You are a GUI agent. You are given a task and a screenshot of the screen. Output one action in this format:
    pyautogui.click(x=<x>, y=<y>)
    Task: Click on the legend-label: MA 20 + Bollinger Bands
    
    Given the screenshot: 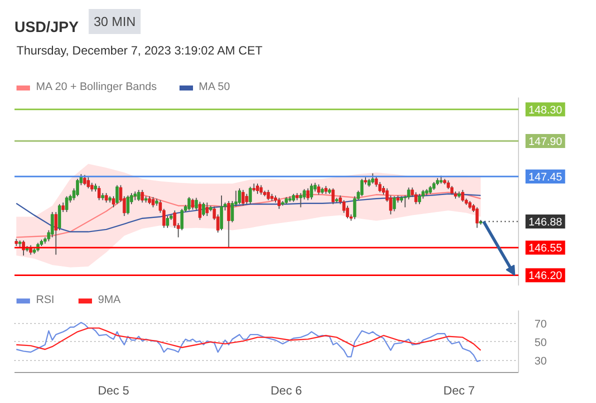 What is the action you would take?
    pyautogui.click(x=96, y=87)
    